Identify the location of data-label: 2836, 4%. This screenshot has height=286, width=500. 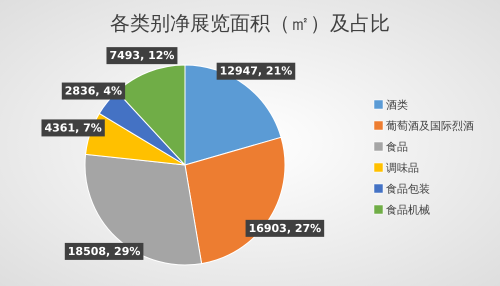
(93, 91).